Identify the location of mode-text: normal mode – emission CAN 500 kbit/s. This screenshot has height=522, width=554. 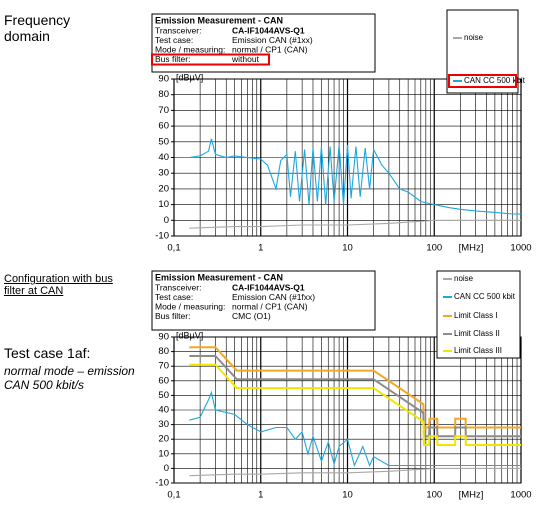
(69, 378).